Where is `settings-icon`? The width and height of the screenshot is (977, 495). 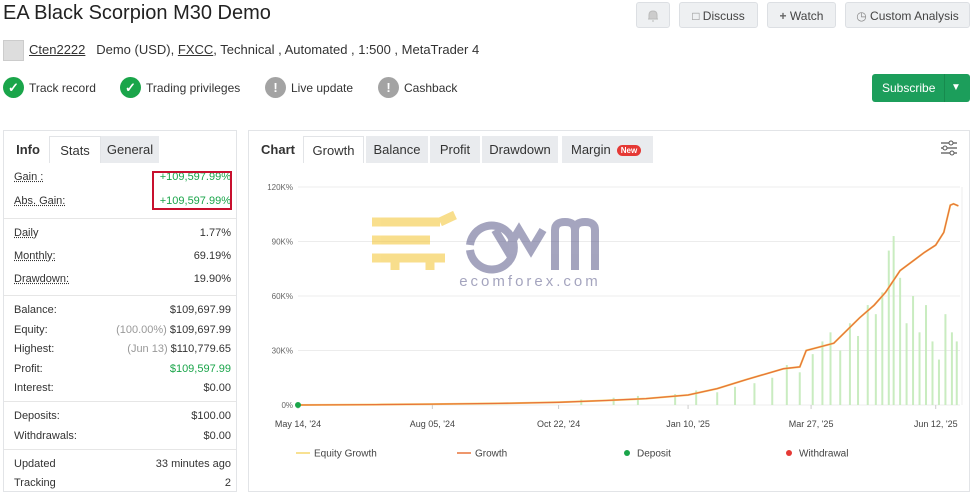 settings-icon is located at coordinates (949, 148).